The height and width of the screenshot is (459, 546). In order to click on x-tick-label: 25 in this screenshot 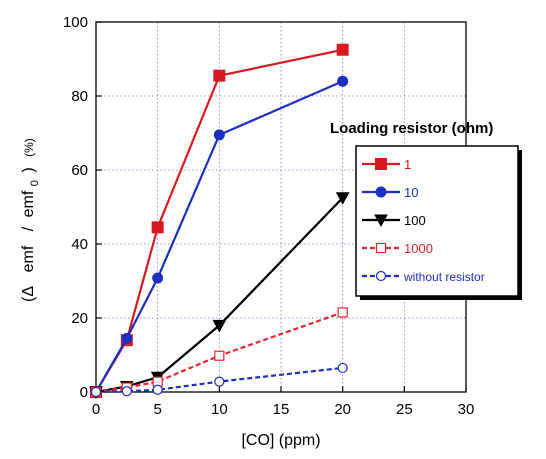, I will do `click(404, 409)`.